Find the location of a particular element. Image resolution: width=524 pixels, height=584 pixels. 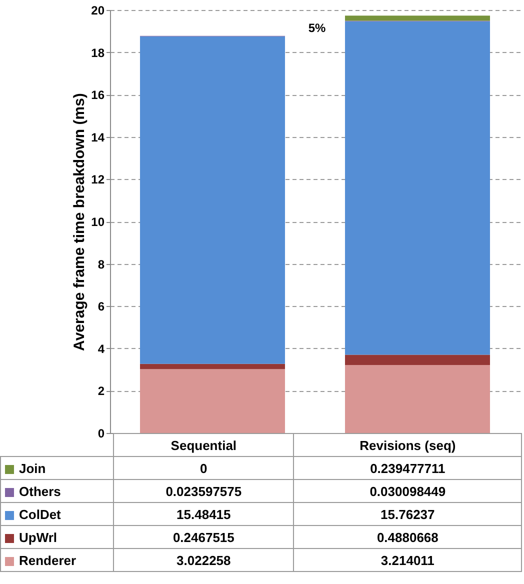

y-tick-label: 14 is located at coordinates (98, 137).